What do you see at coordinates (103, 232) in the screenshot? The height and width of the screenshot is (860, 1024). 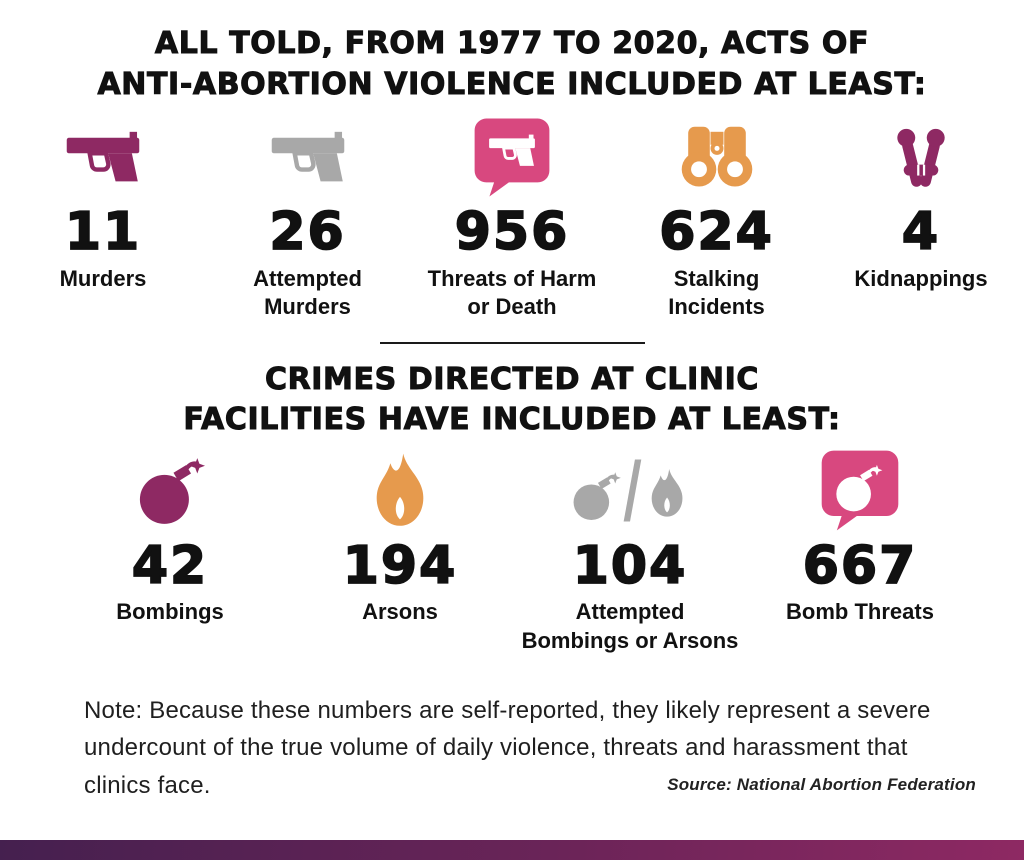 I see `murders-count: 11` at bounding box center [103, 232].